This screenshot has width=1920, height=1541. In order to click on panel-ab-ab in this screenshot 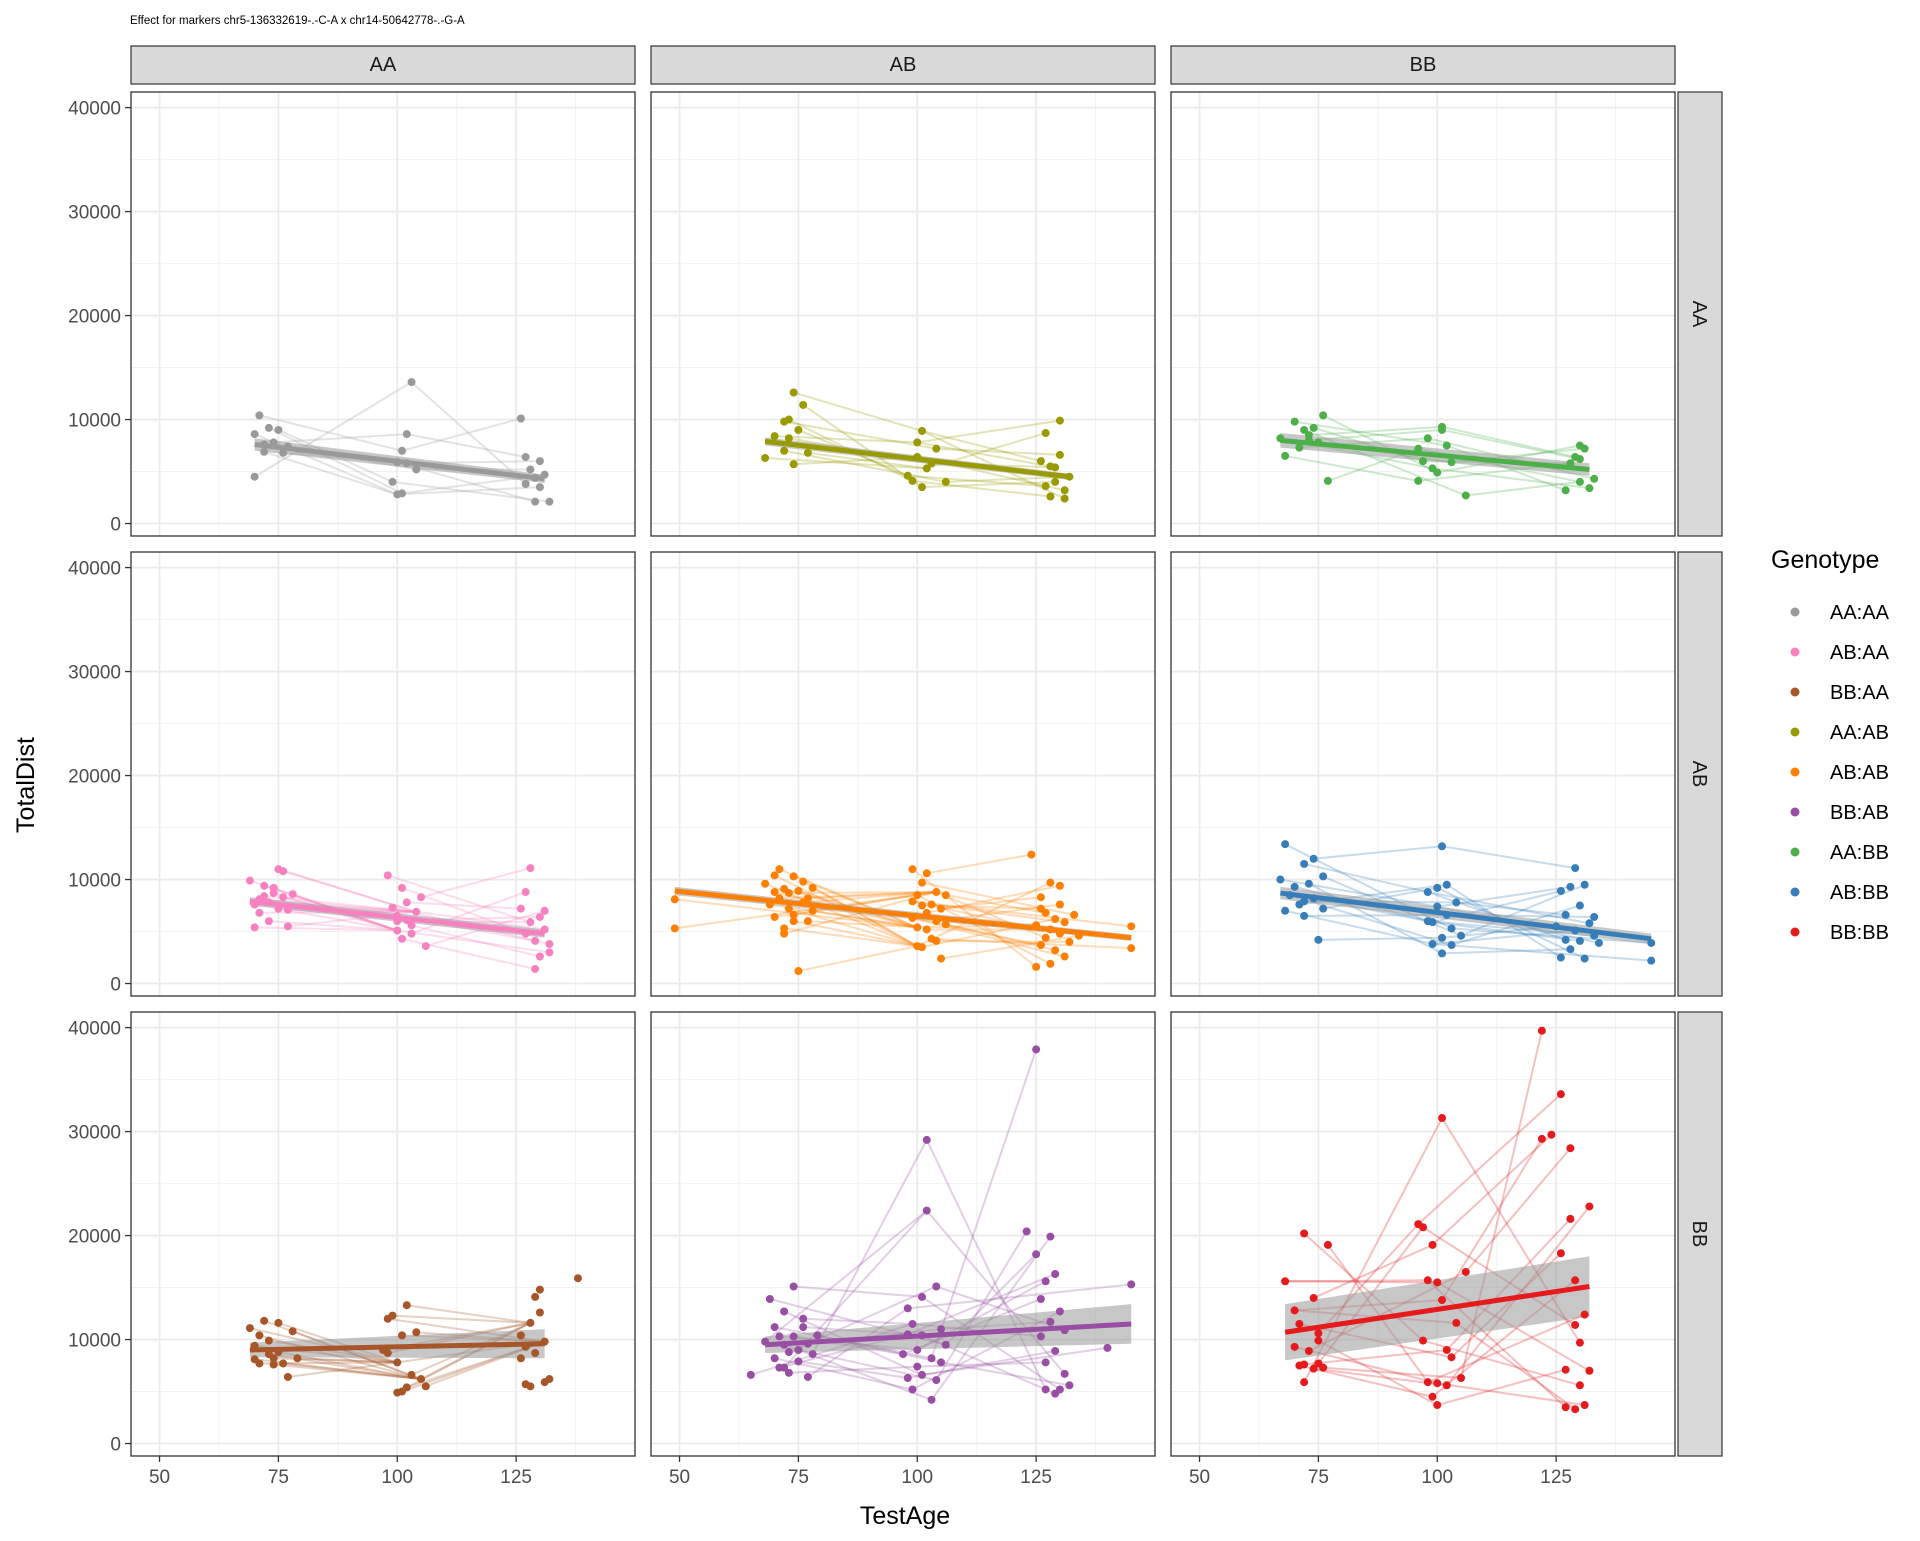, I will do `click(903, 774)`.